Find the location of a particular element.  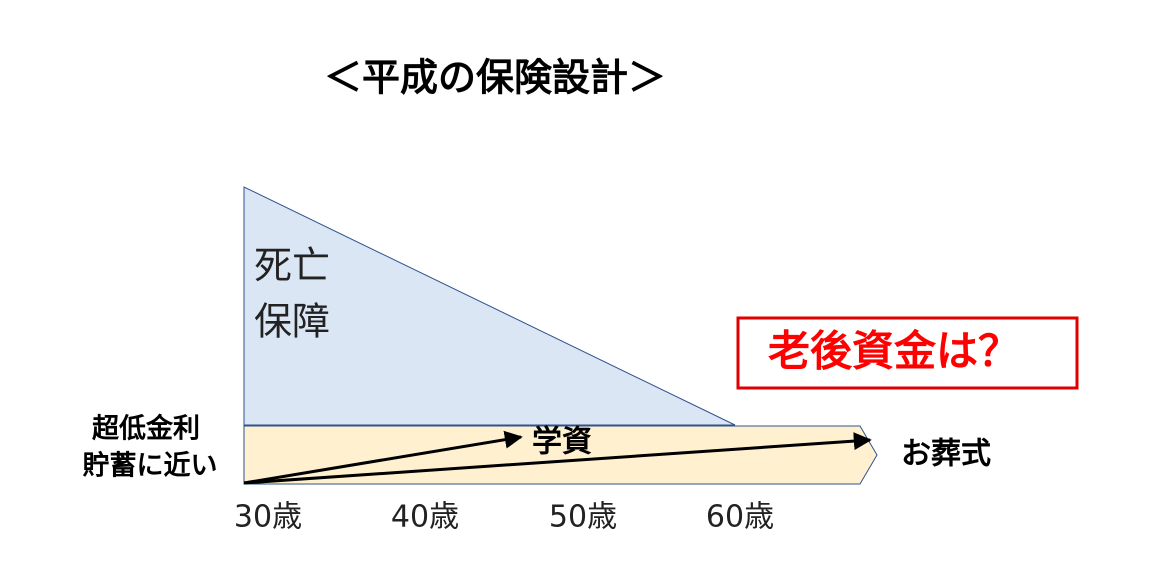

death-coverage-label: 死亡 is located at coordinates (292, 266).